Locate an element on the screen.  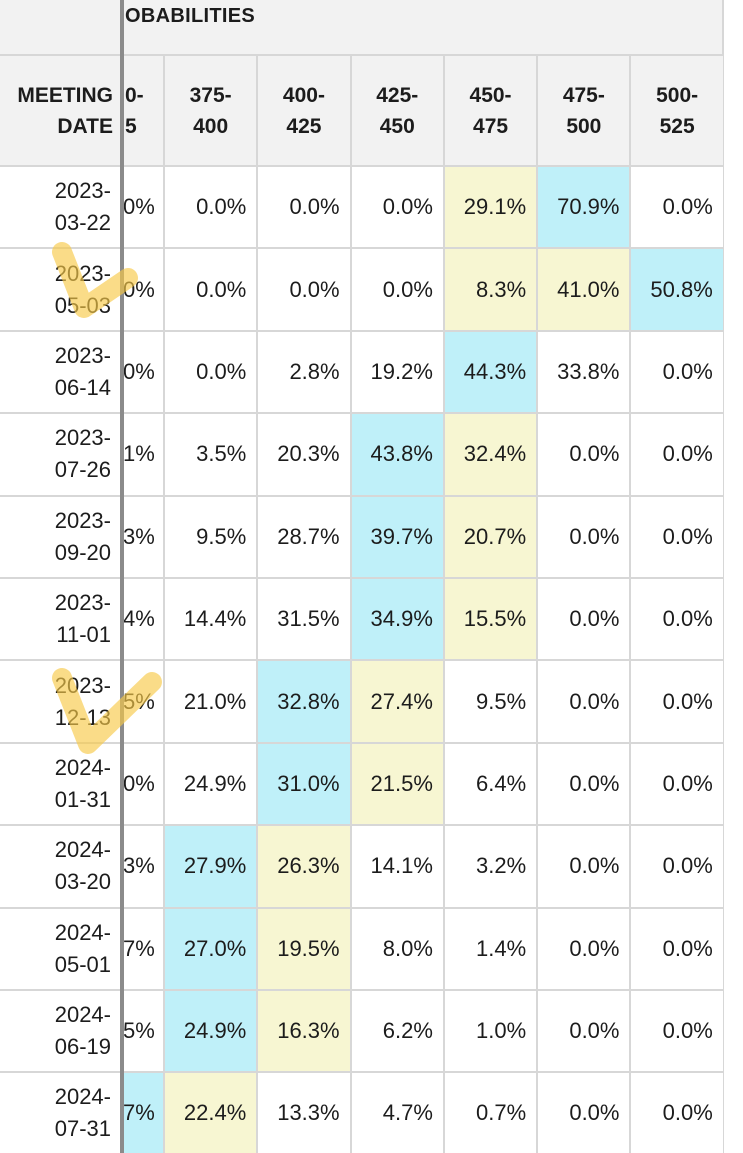
probabilities-section-title: OBABILITIES is located at coordinates (423, 28).